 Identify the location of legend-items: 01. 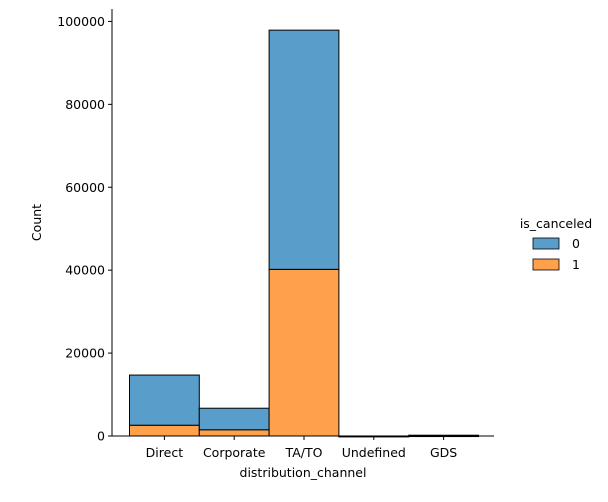
(556, 254).